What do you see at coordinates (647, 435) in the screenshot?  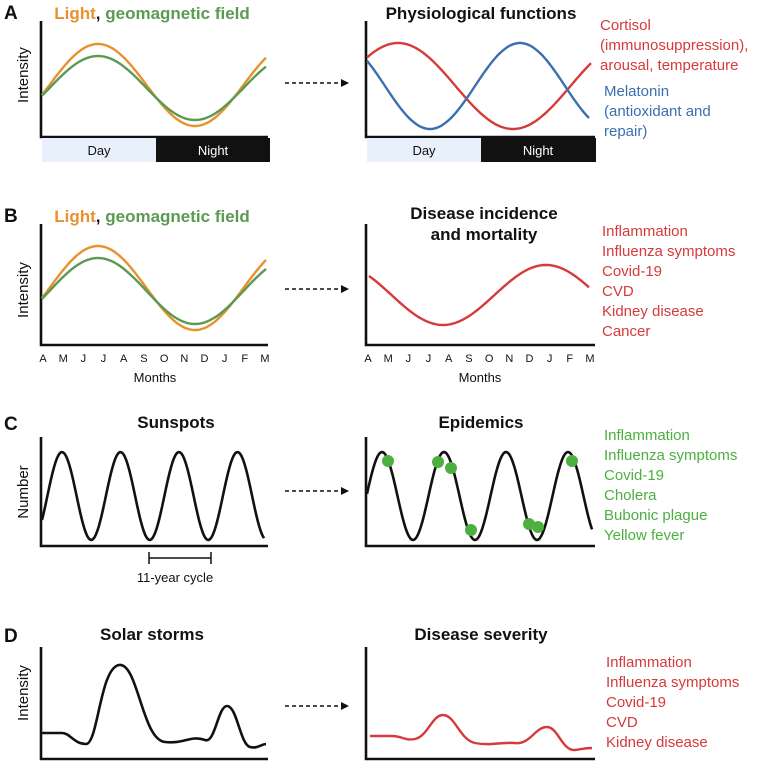 I see `panel-c-list-item: Inflammation` at bounding box center [647, 435].